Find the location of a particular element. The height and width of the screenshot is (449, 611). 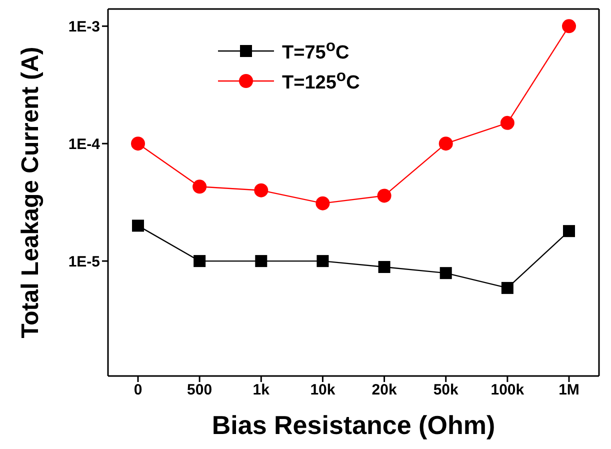

y-axis-title: Total Leakage Current (A) is located at coordinates (30, 192).